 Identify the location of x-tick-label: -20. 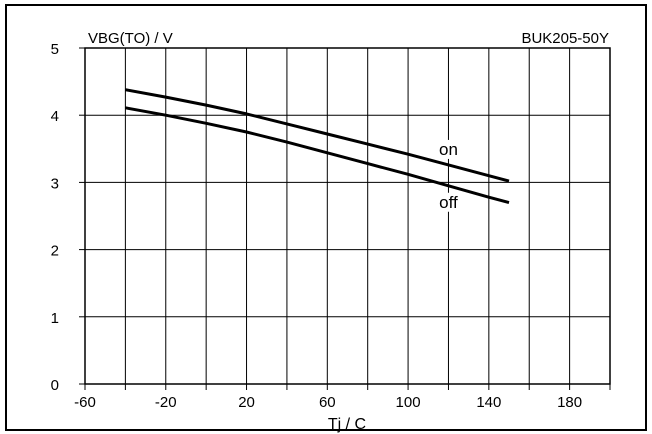
(166, 402).